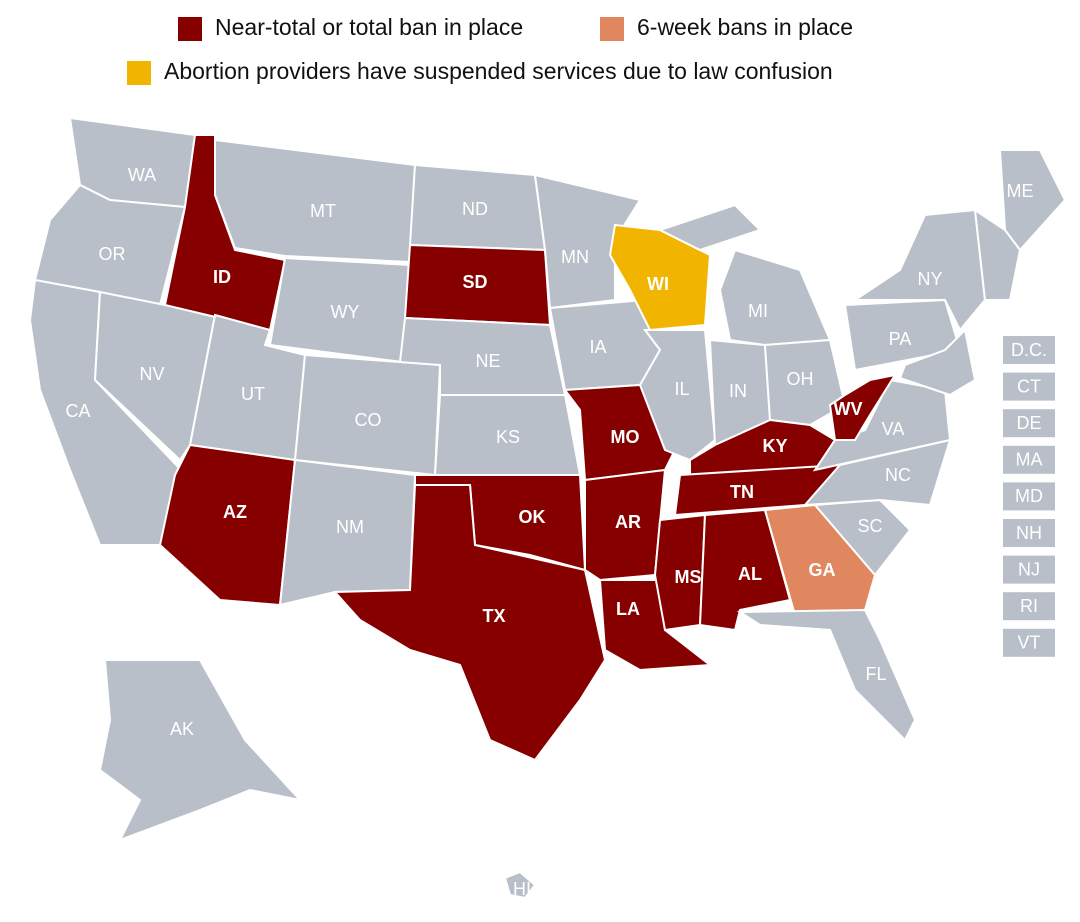  What do you see at coordinates (112, 254) in the screenshot?
I see `state-label: OR` at bounding box center [112, 254].